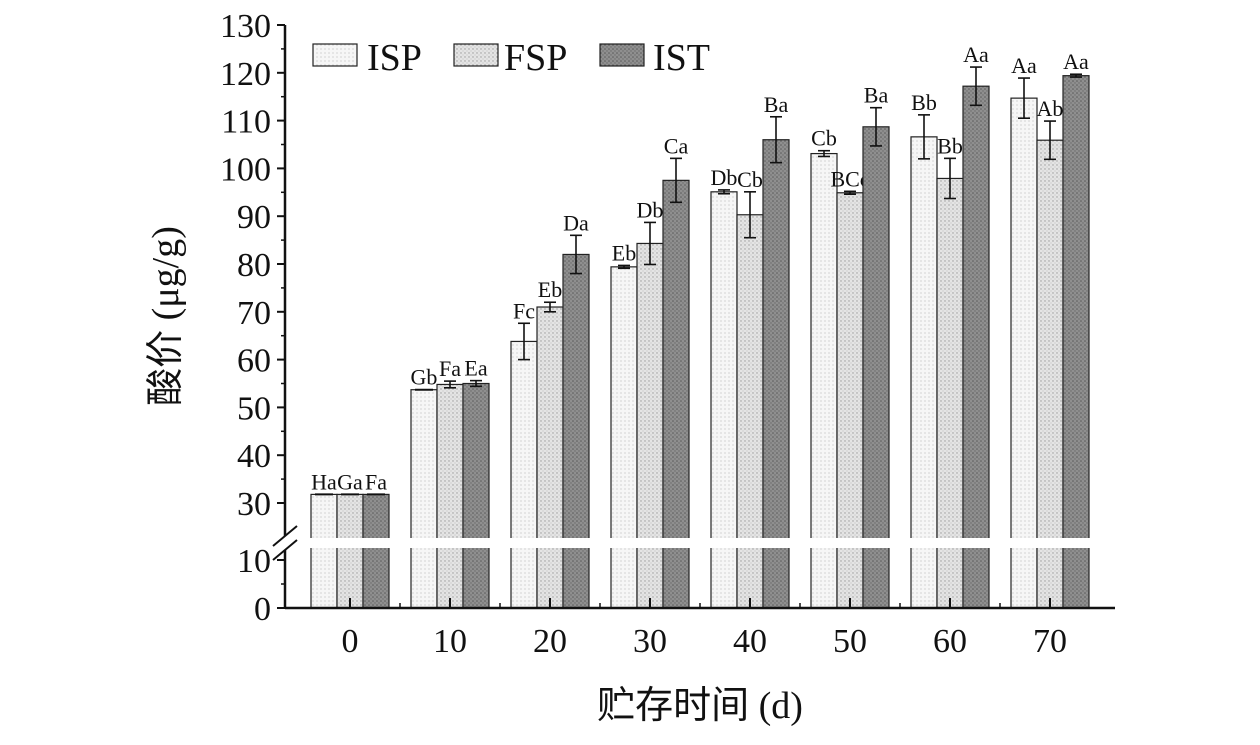 This screenshot has width=1260, height=745. I want to click on data-label-ist-50: Ba, so click(876, 95).